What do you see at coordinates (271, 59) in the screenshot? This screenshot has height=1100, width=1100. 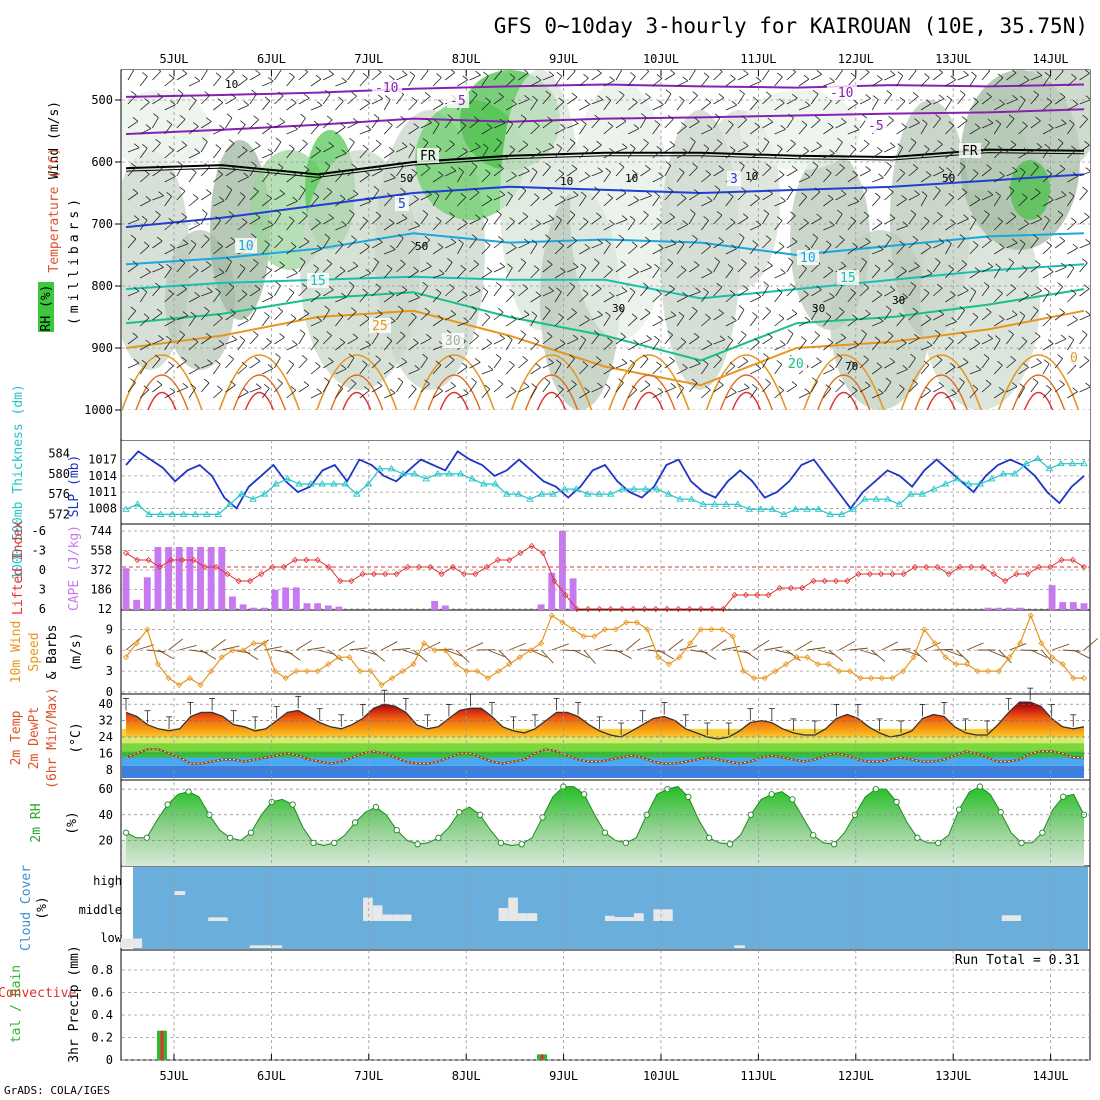 I see `date-label-top: 6JUL` at bounding box center [271, 59].